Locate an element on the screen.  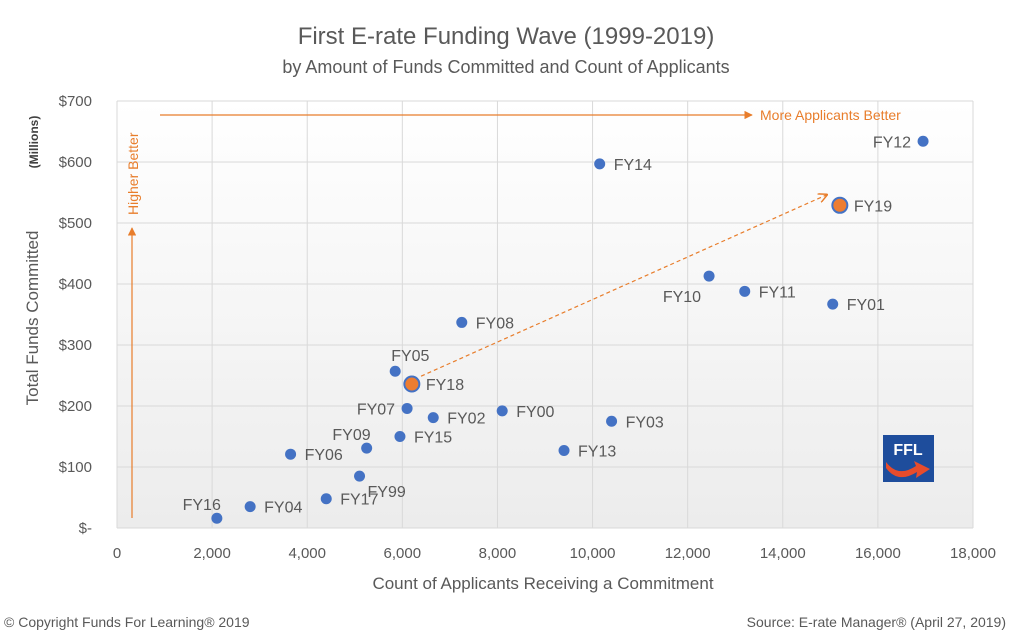
data-point-fy17 is located at coordinates (326, 499).